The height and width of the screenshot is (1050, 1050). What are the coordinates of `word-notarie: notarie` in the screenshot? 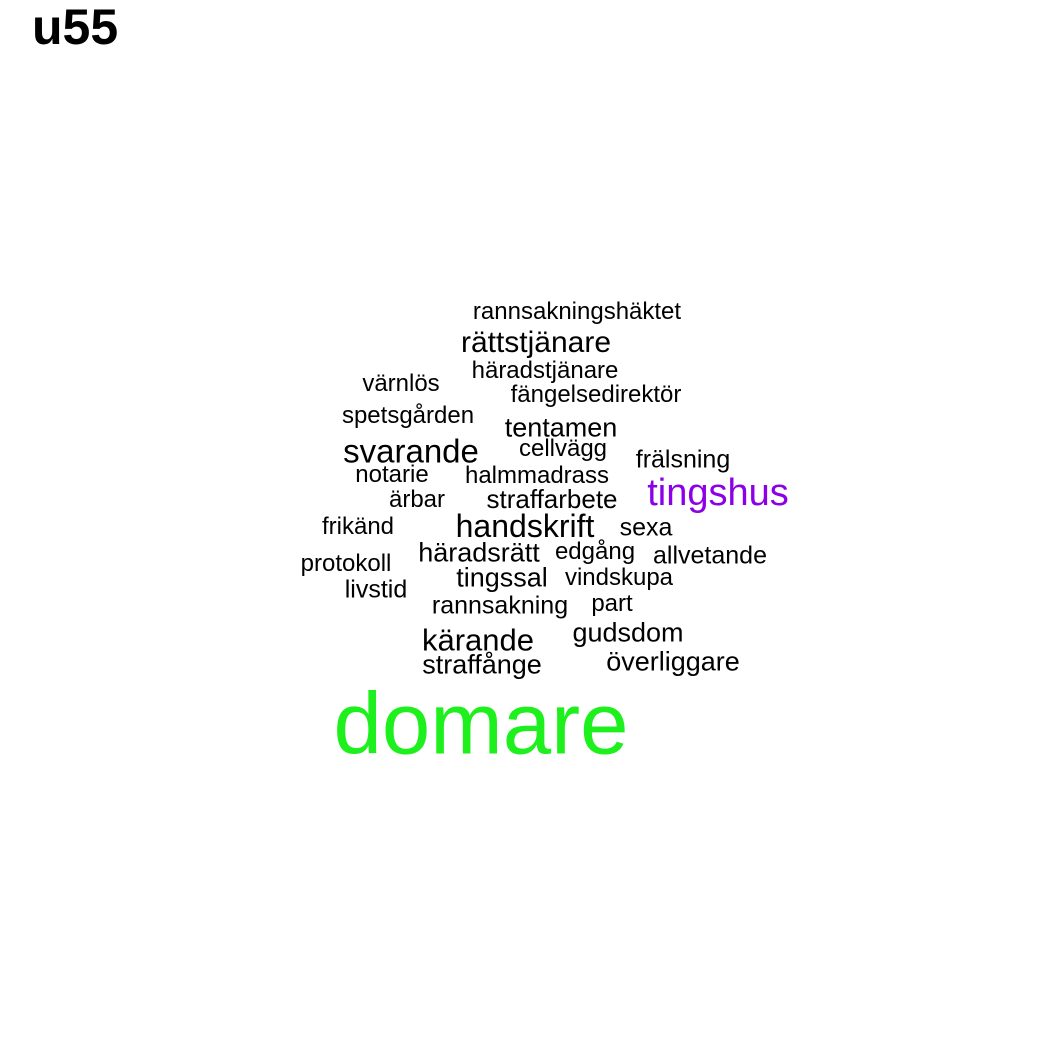 It's located at (392, 474).